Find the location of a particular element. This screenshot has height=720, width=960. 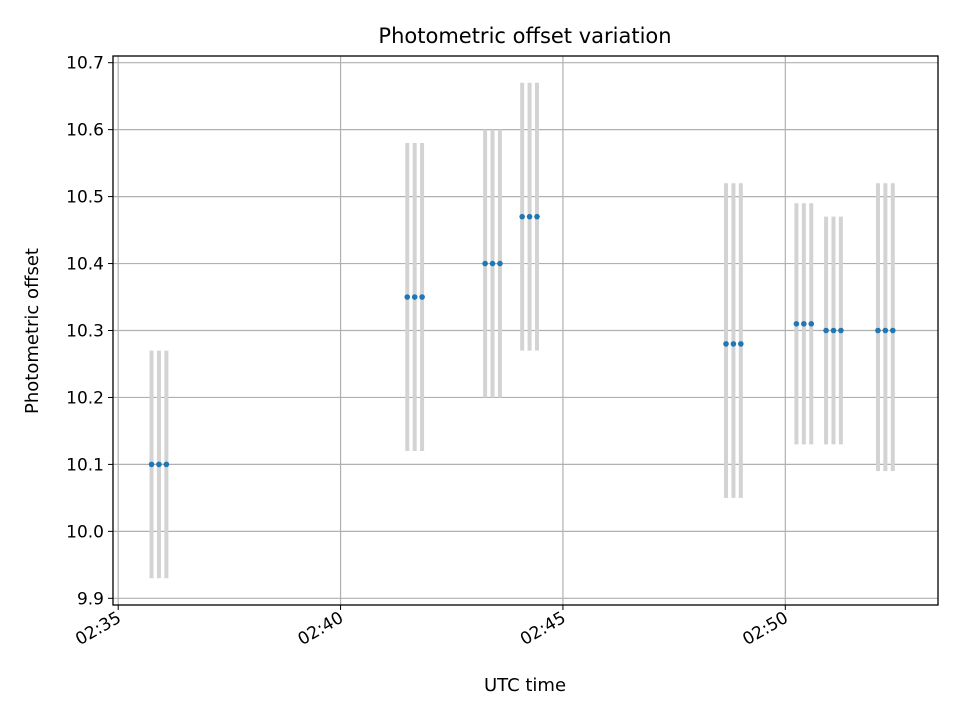

x-tick-label: 02:40 is located at coordinates (321, 629).